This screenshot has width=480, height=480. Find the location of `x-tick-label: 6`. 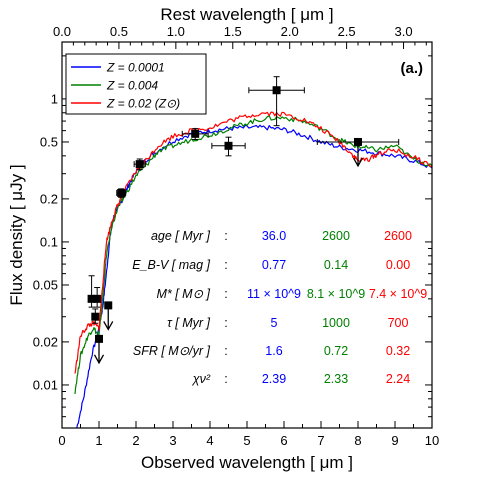

x-tick-label: 6 is located at coordinates (283, 440).